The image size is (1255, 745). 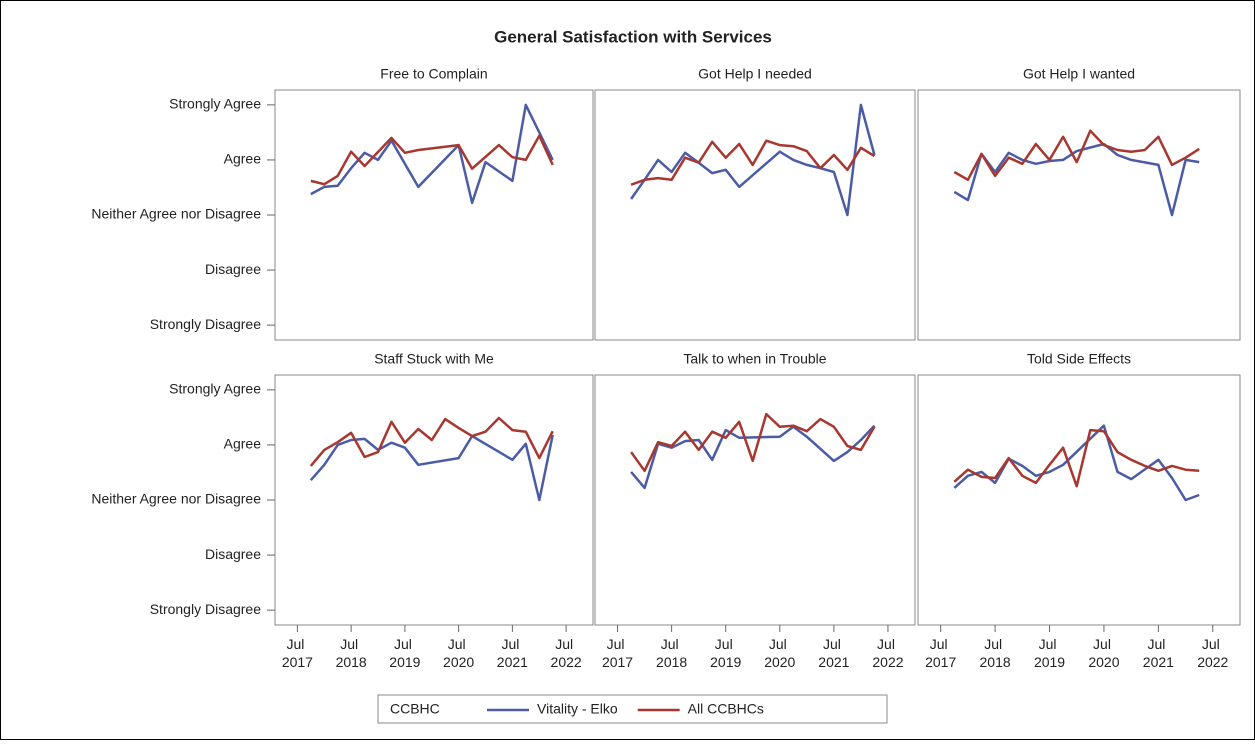 I want to click on panel-title: Got Help I wanted, so click(x=1079, y=74).